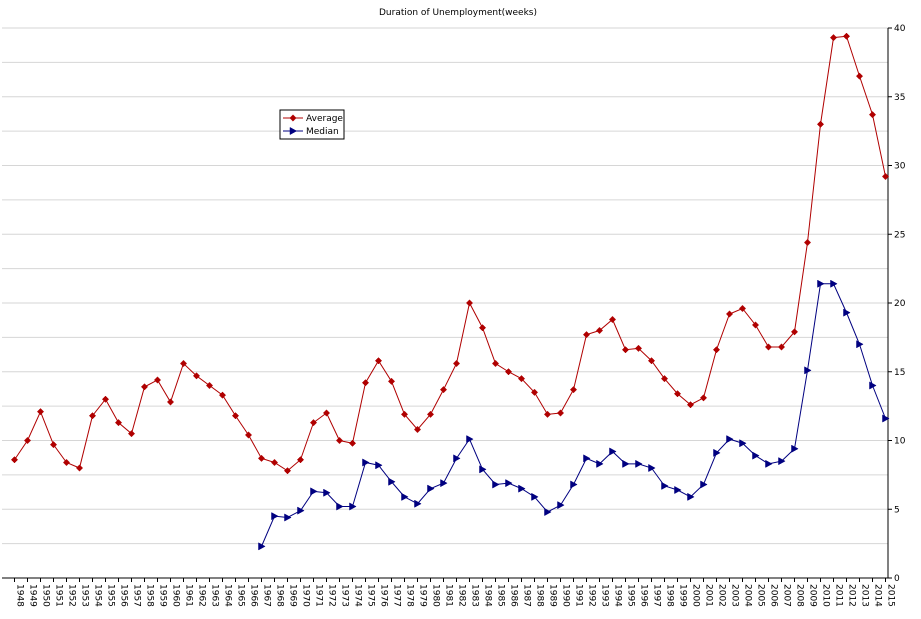 Image resolution: width=921 pixels, height=619 pixels. Describe the element at coordinates (722, 595) in the screenshot. I see `x-tick-label: 2002` at that location.